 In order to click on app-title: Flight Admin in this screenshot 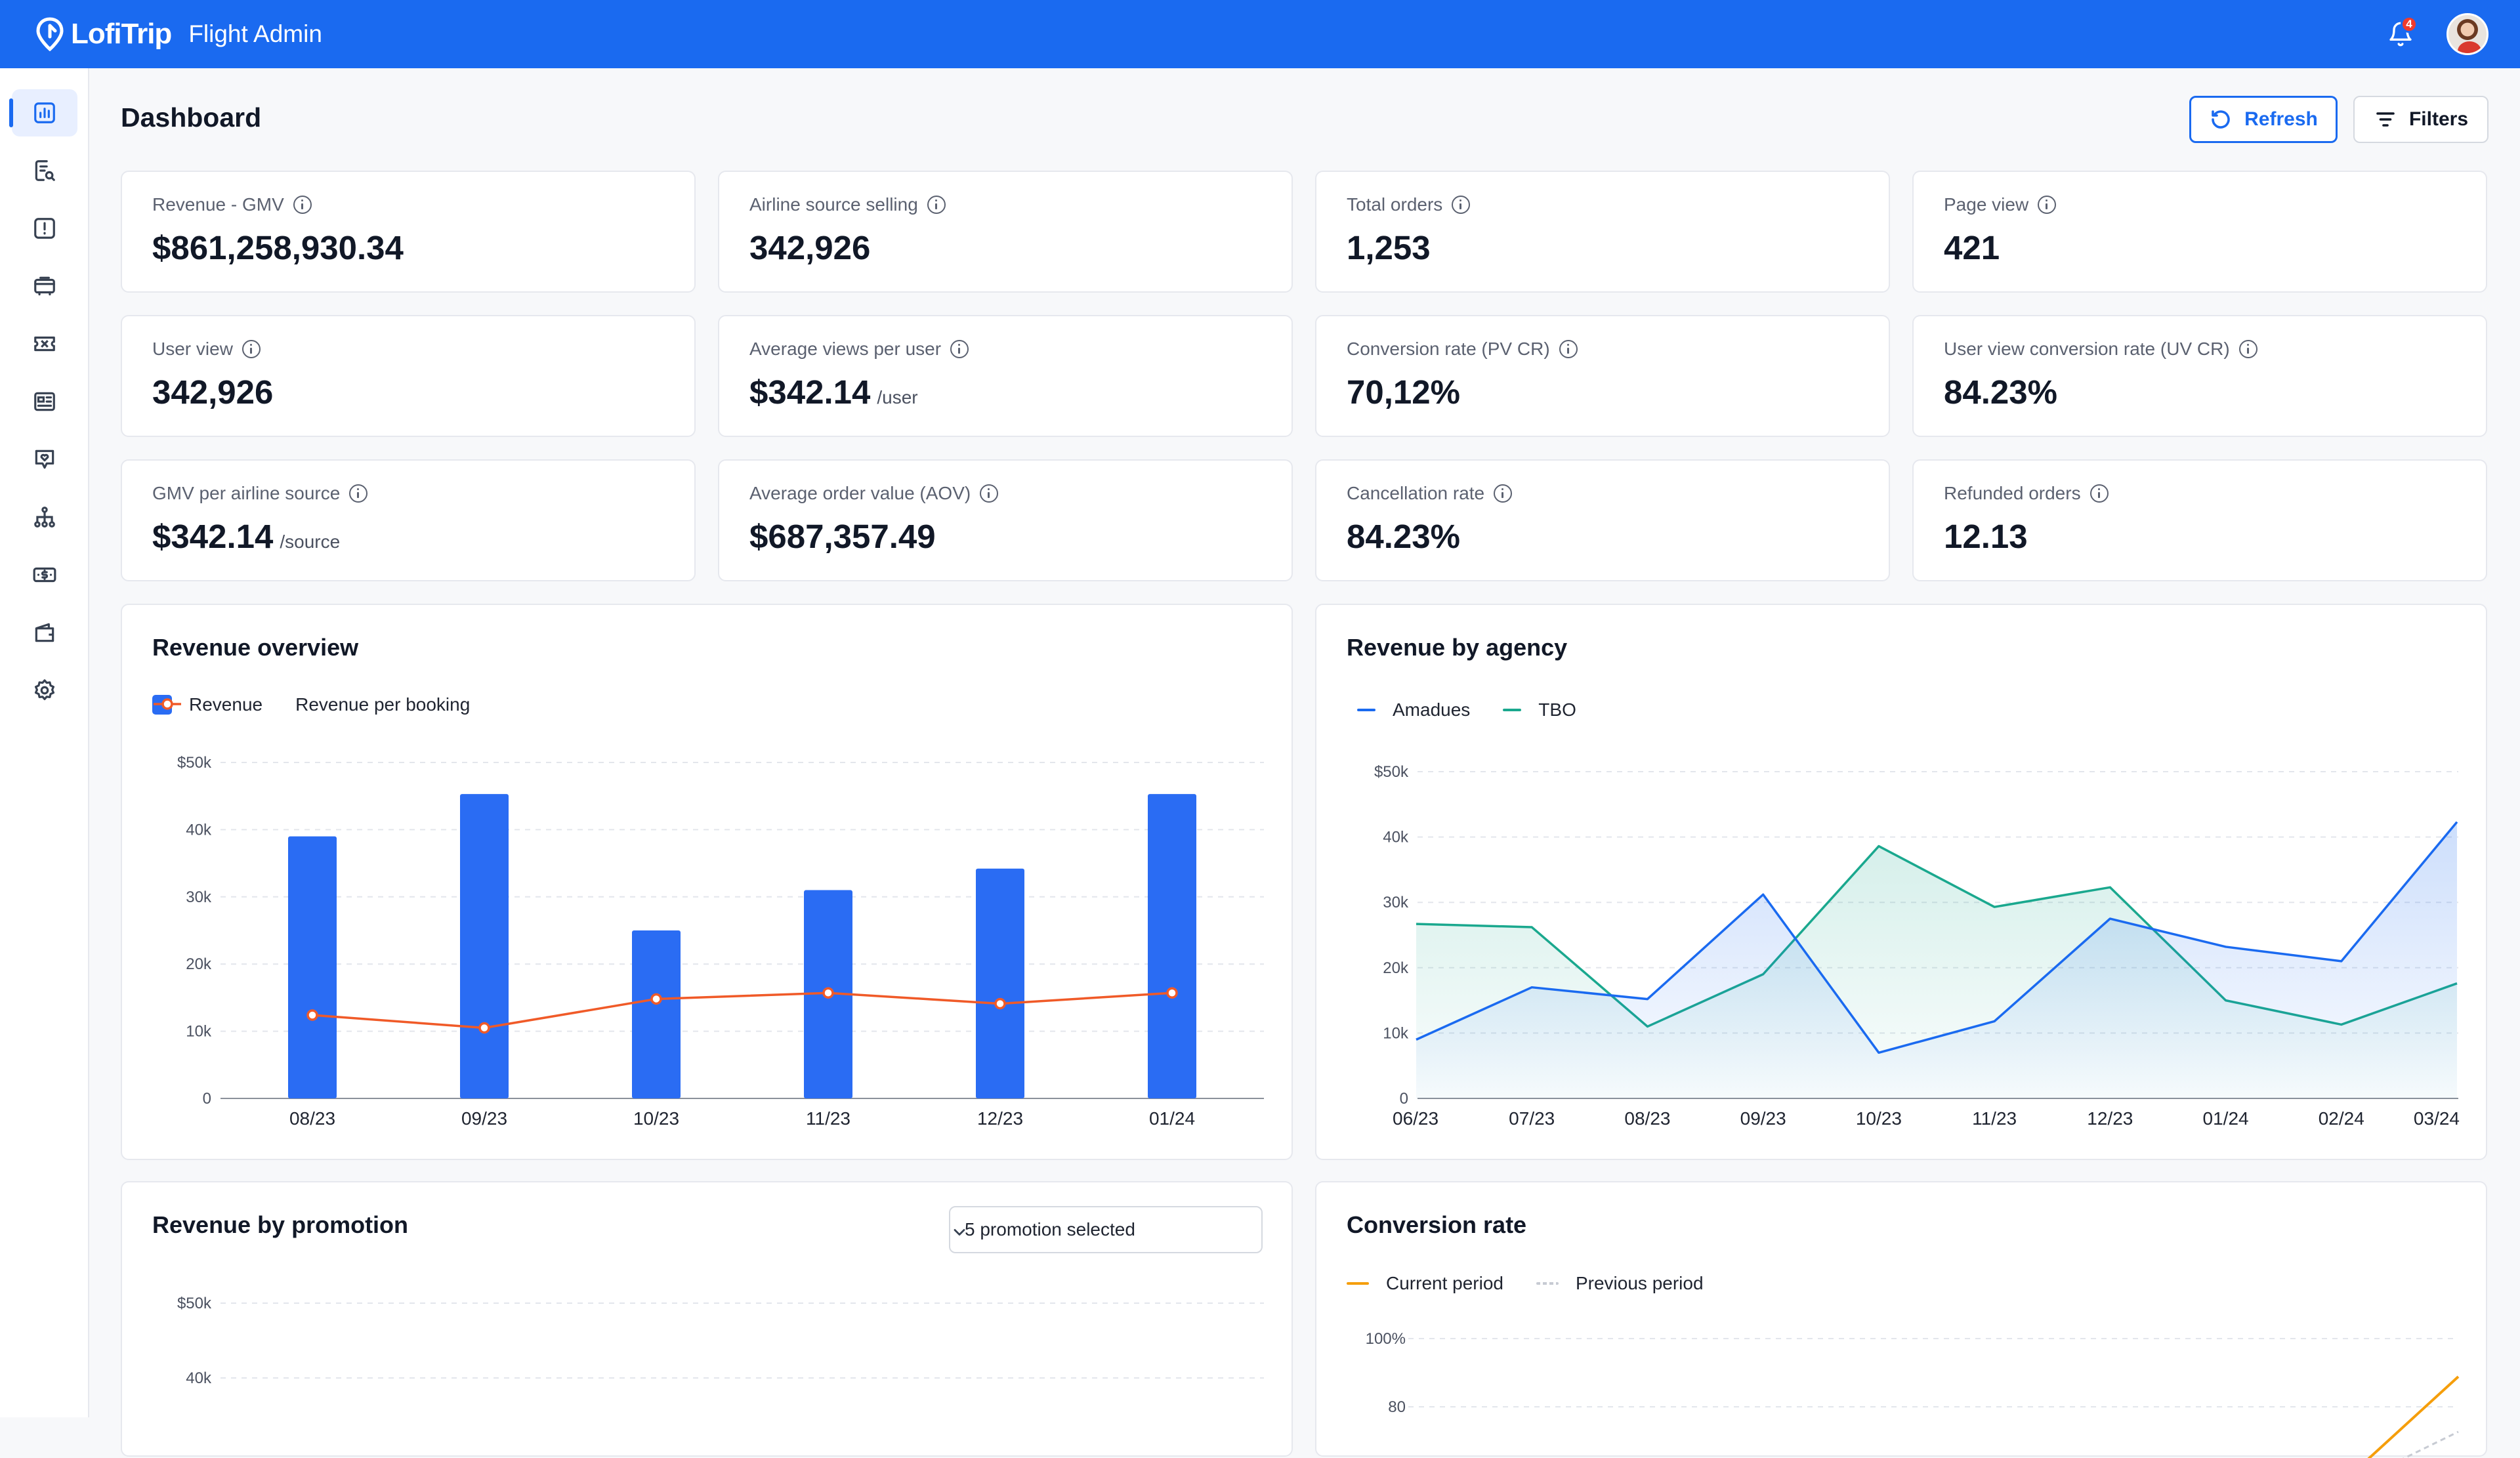, I will do `click(255, 33)`.